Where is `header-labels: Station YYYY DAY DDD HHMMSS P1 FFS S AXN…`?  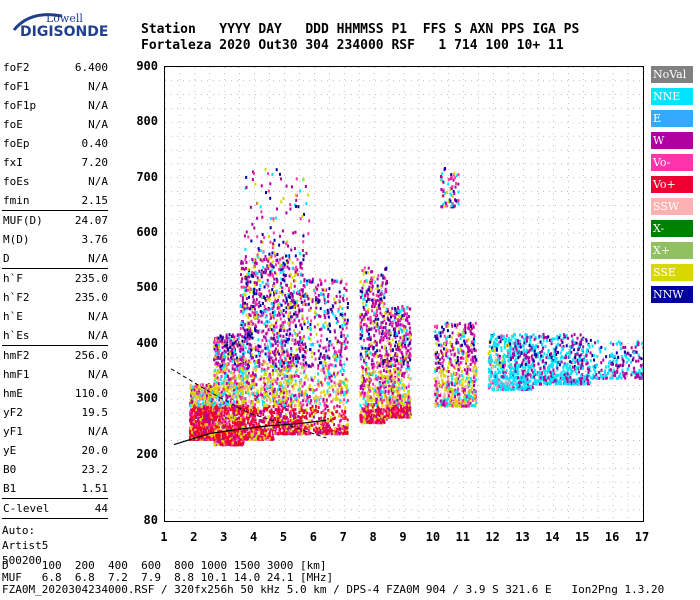
header-labels: Station YYYY DAY DDD HHMMSS P1 FFS S AXN… is located at coordinates (360, 29).